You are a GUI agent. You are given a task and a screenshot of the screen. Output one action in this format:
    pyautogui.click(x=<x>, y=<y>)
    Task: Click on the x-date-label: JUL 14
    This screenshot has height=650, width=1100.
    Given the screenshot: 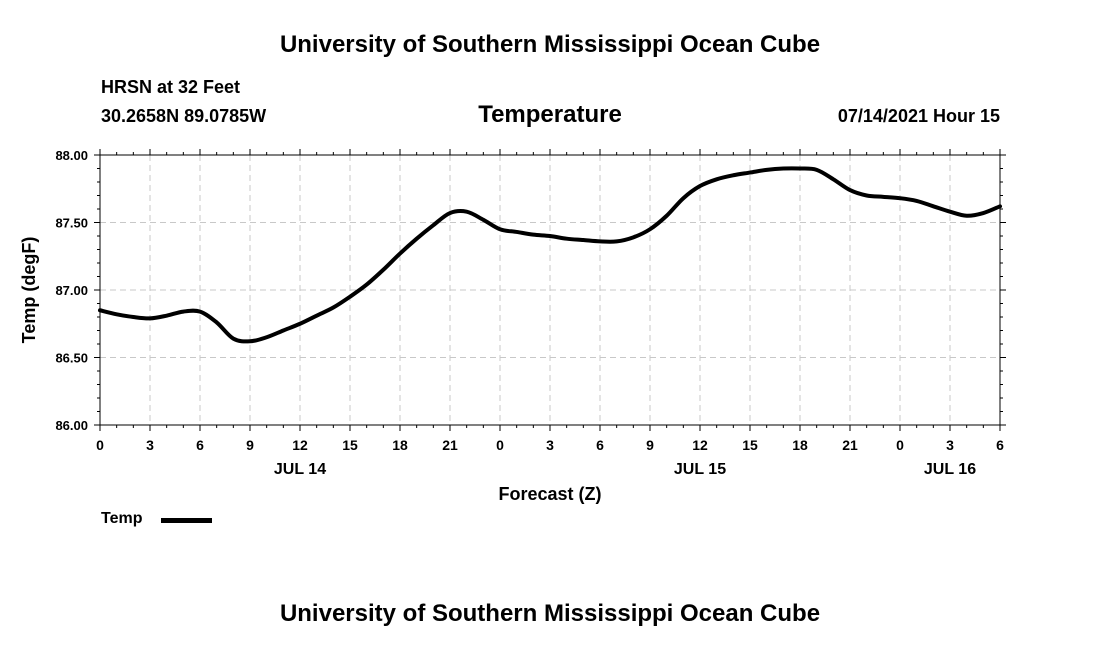 What is the action you would take?
    pyautogui.click(x=300, y=469)
    